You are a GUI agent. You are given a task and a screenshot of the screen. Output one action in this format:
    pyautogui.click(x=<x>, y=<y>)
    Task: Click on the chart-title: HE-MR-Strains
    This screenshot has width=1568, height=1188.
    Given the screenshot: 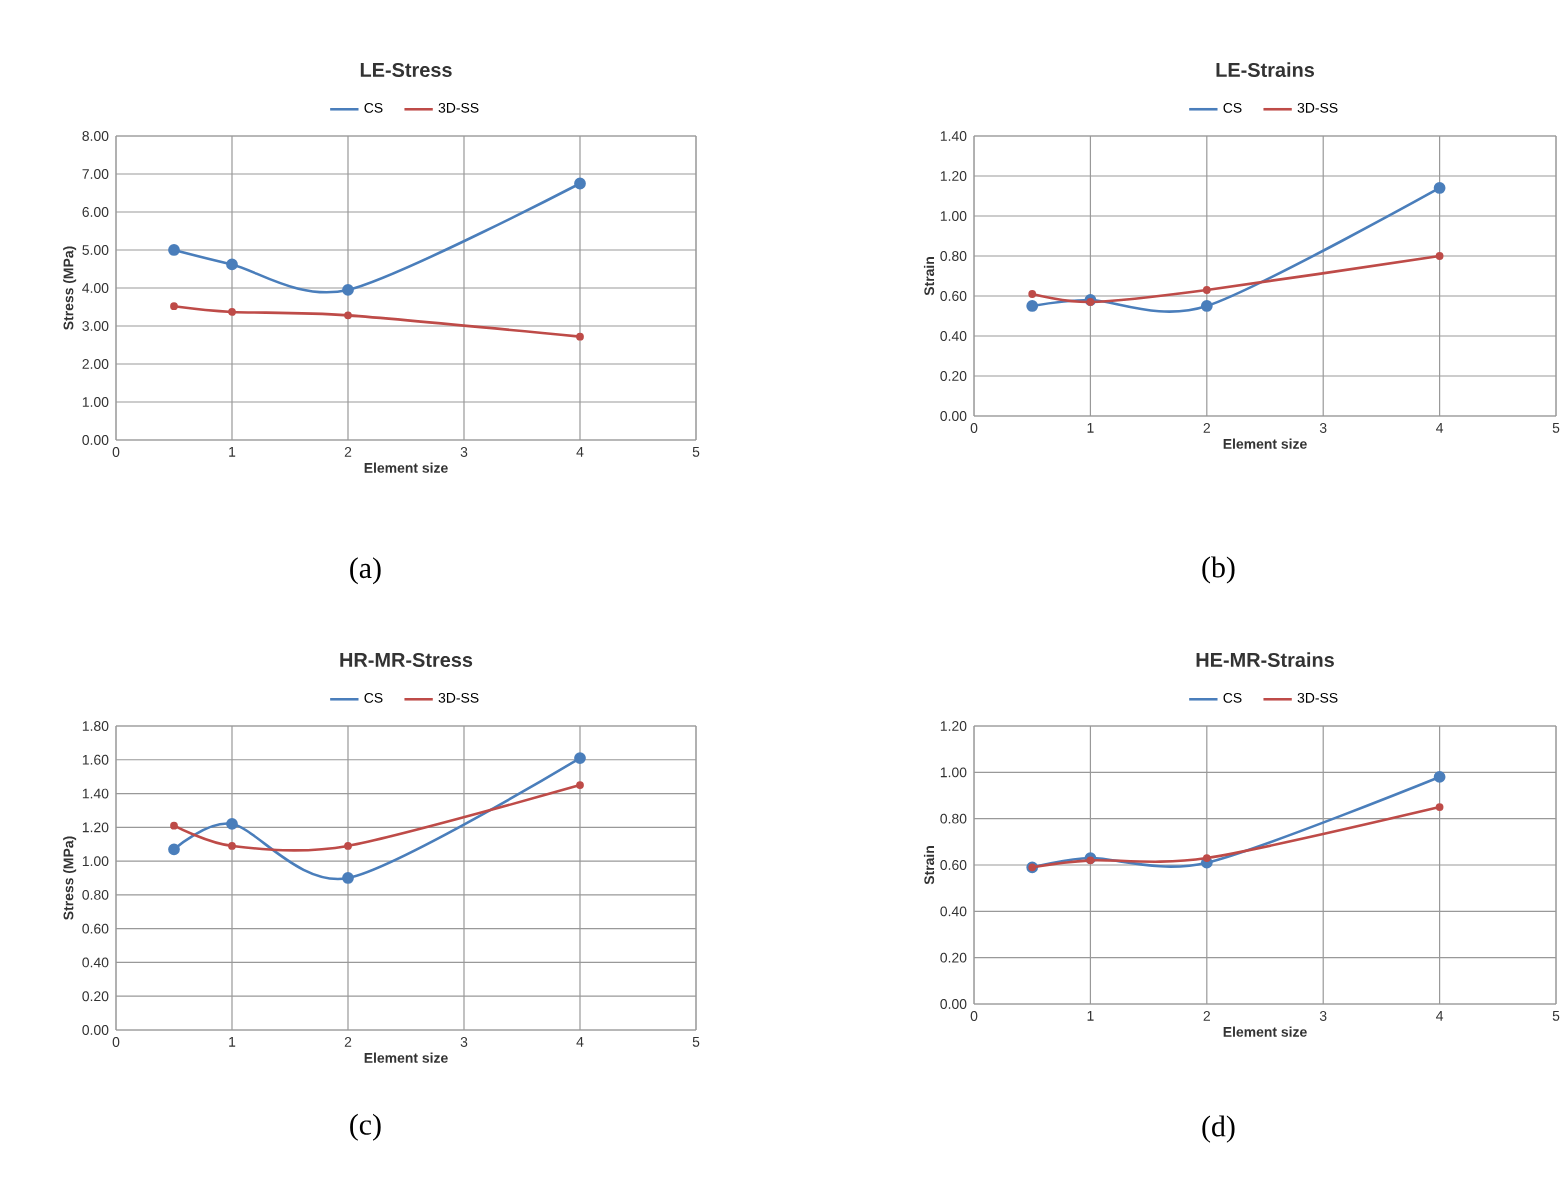 What is the action you would take?
    pyautogui.click(x=1265, y=659)
    